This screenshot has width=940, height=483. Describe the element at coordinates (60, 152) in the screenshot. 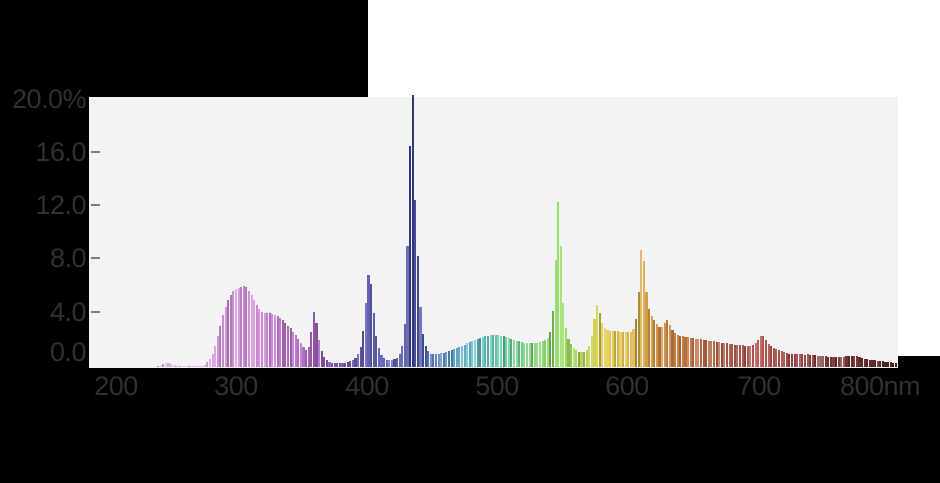

I see `y-axis-label: 16.0` at that location.